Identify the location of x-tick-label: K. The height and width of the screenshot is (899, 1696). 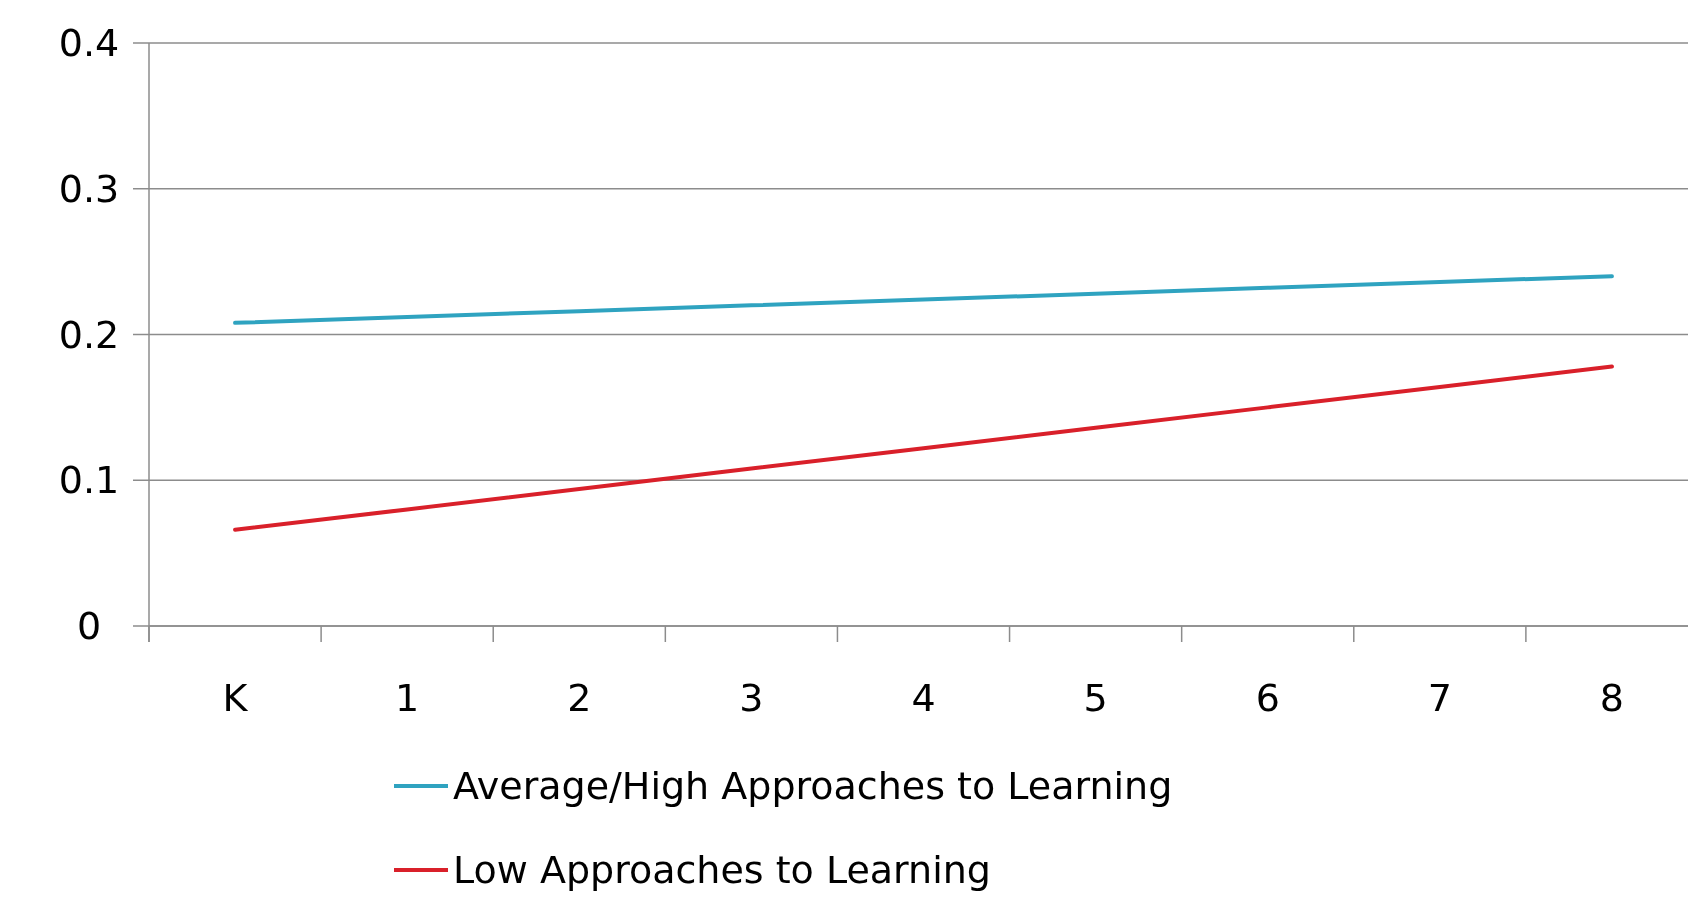
(235, 698).